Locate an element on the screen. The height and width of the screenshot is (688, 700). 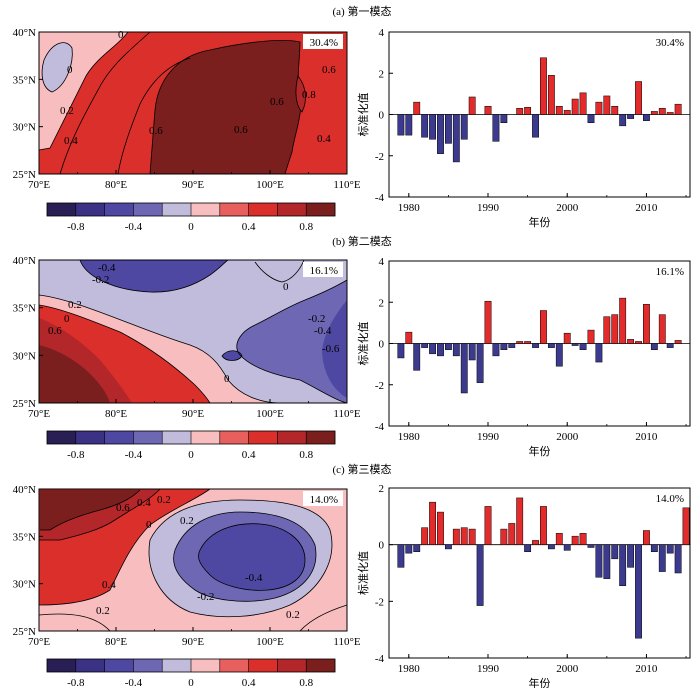
map-b-percent-box is located at coordinates (323, 269).